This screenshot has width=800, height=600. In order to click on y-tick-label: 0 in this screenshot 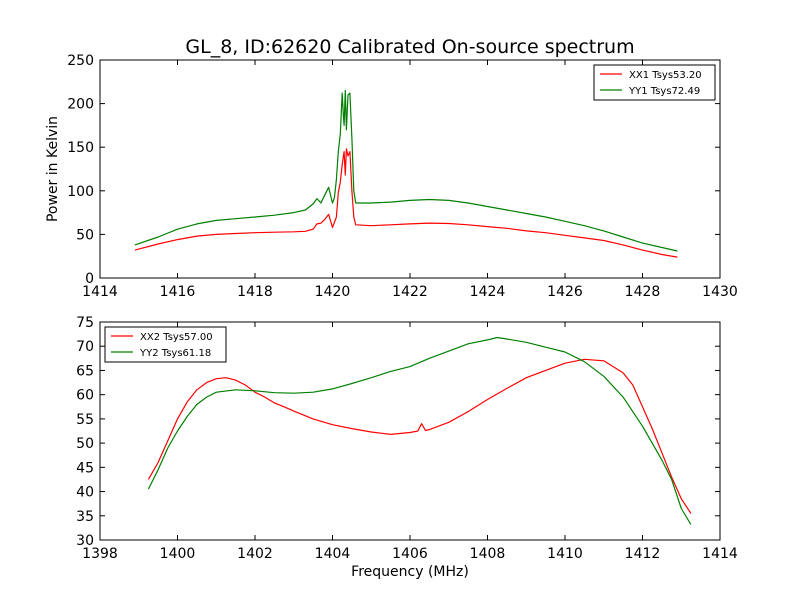, I will do `click(89, 279)`.